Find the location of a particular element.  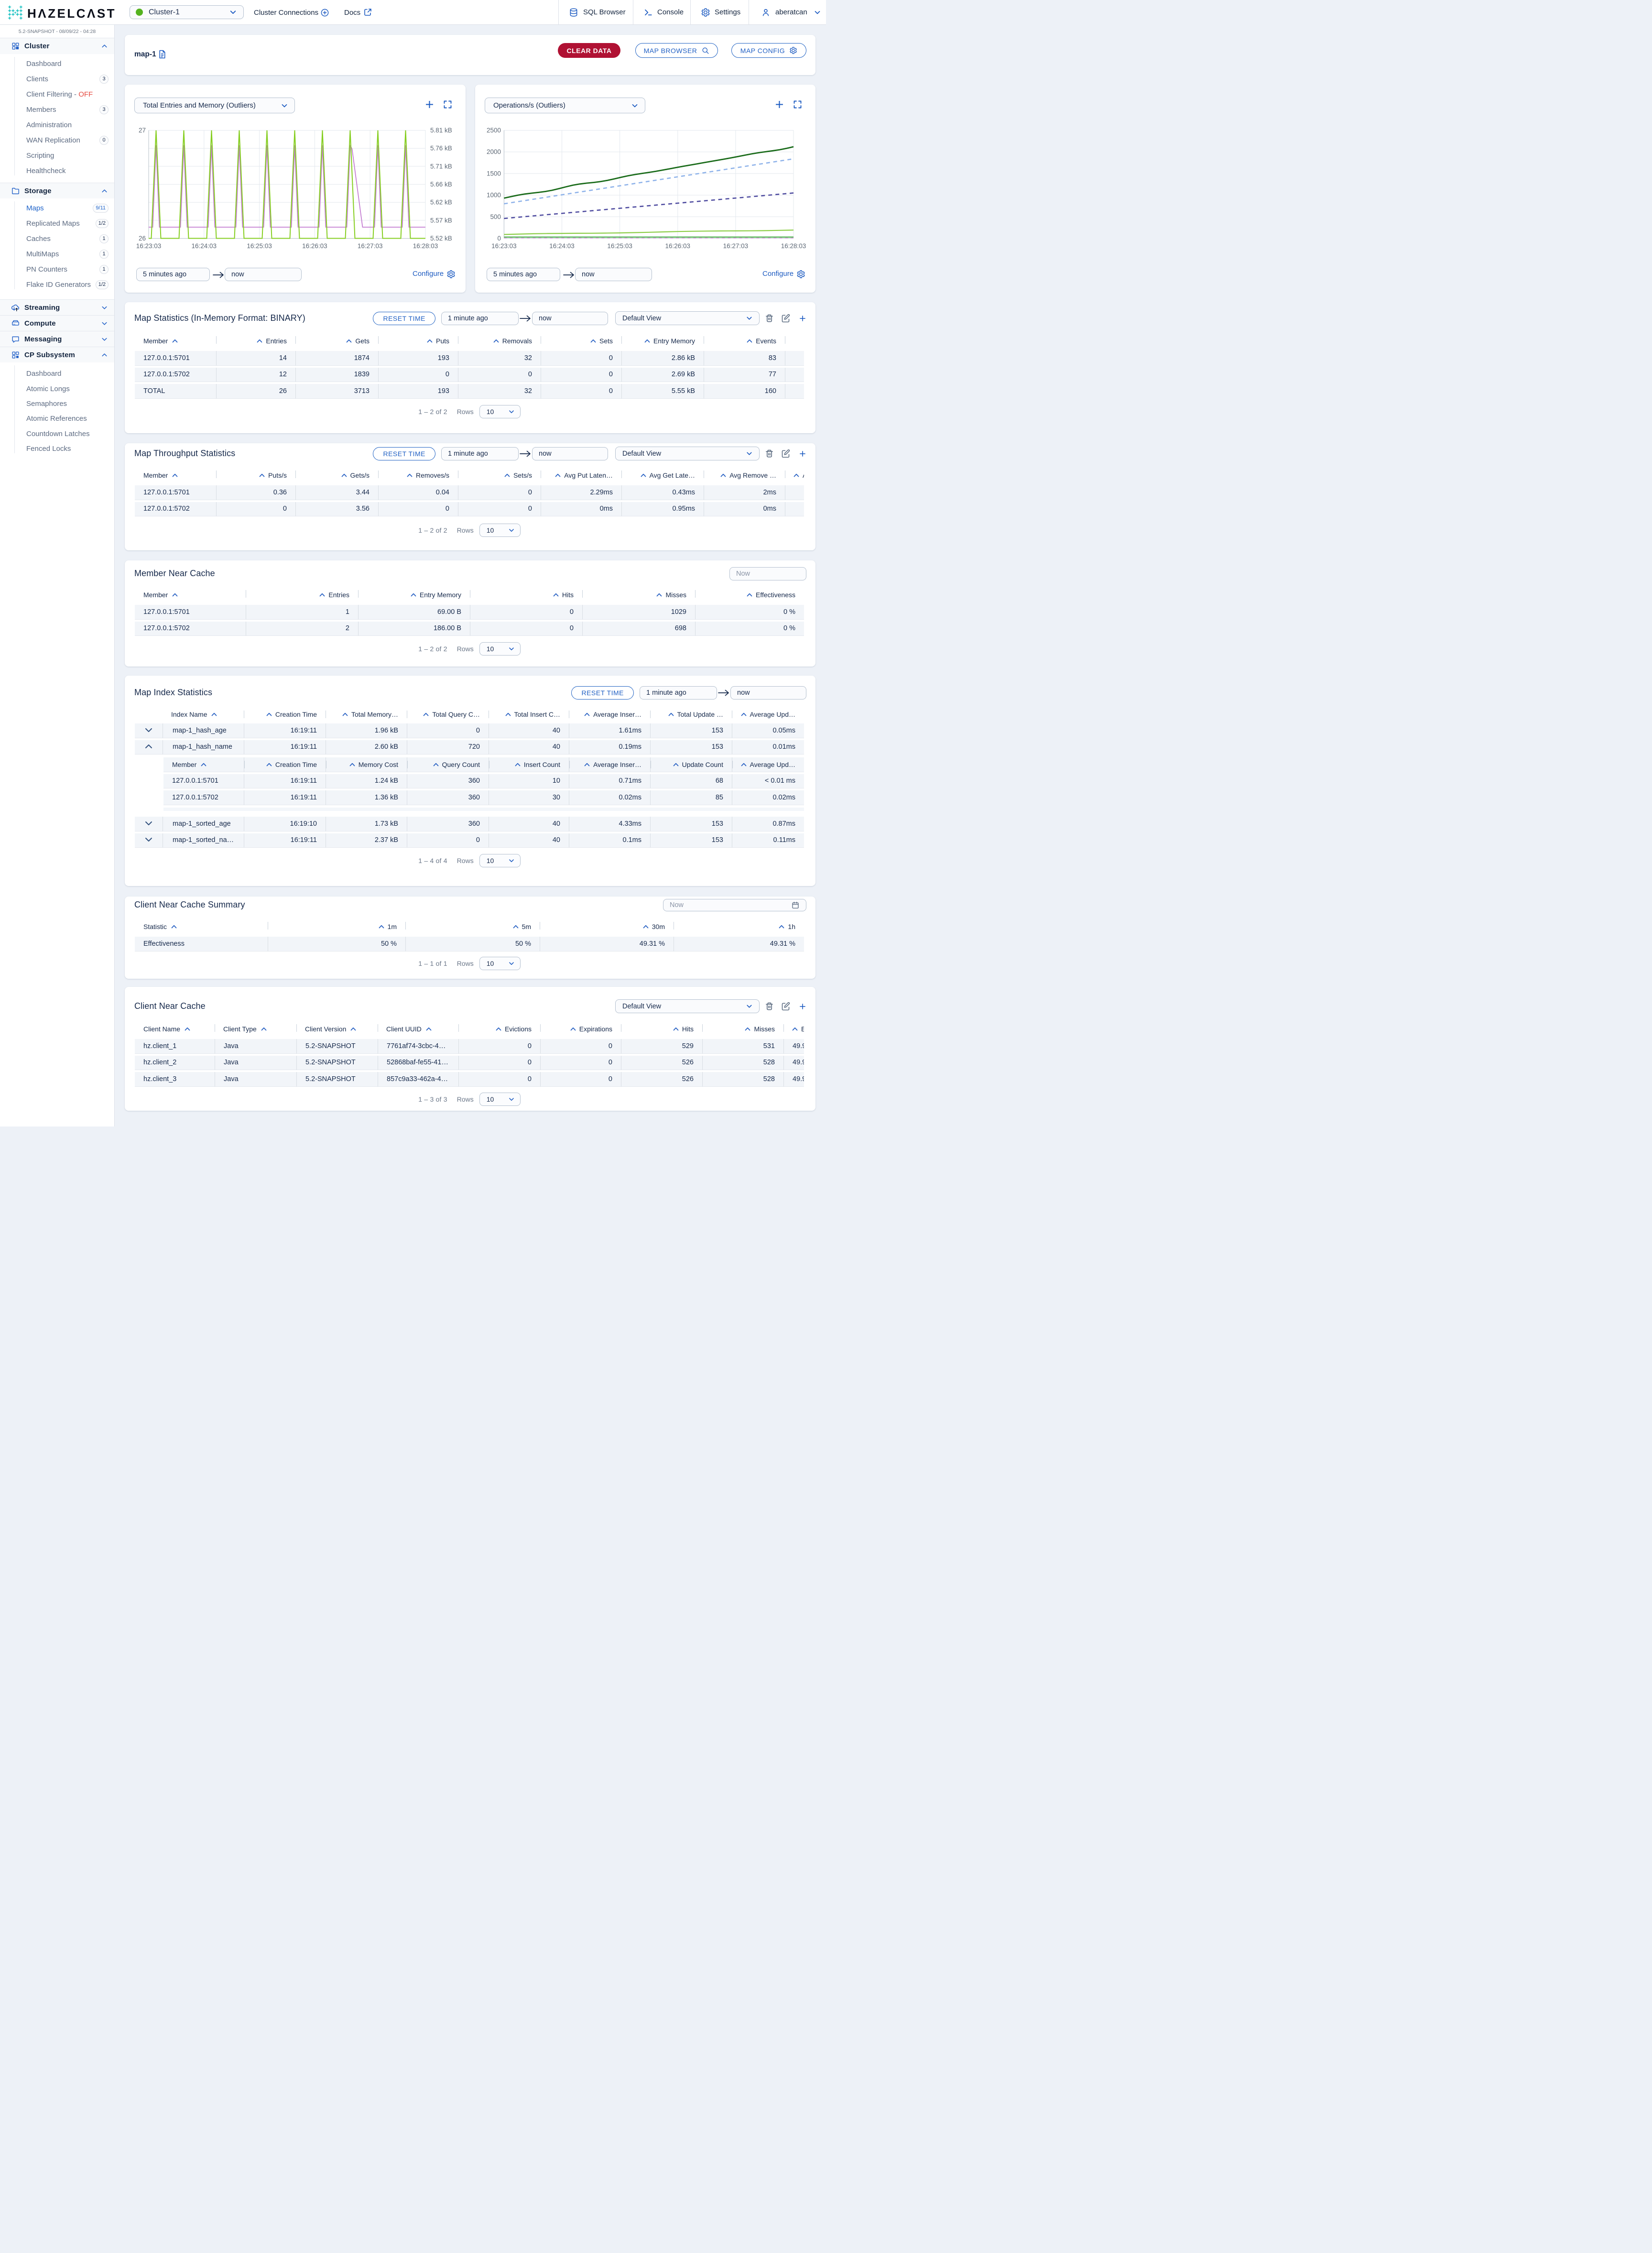

svg-text: 5.62 kB is located at coordinates (441, 202).